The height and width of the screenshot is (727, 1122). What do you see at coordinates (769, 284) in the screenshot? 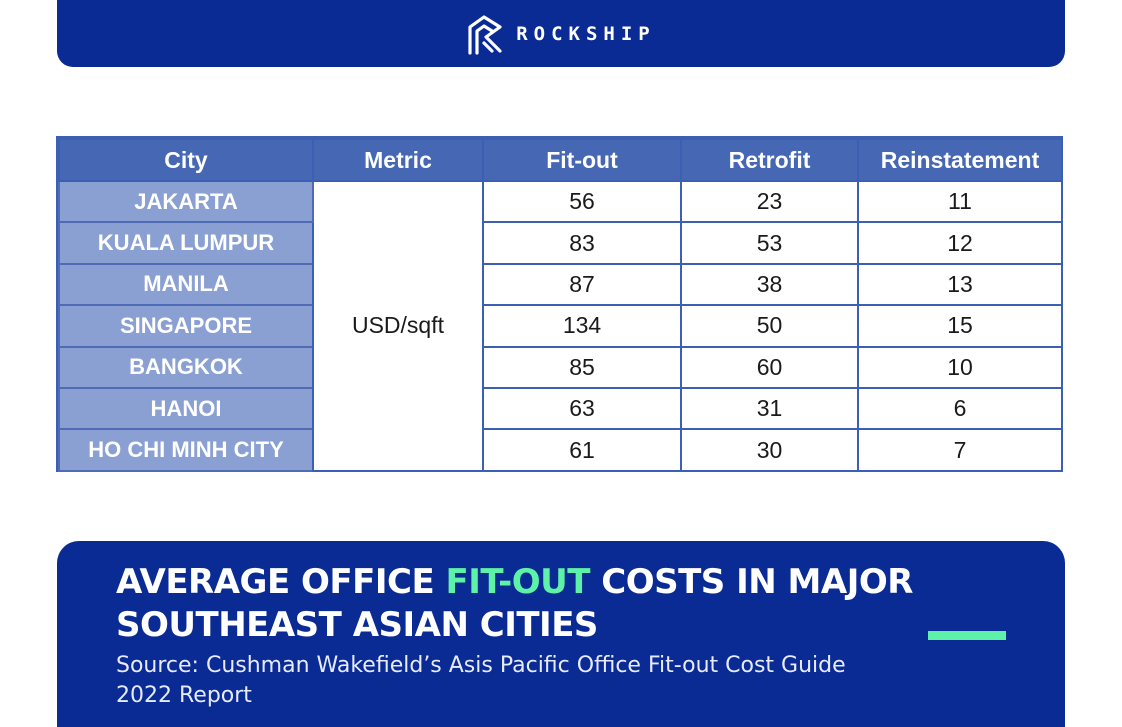
I see `cell-retrofit: 38` at bounding box center [769, 284].